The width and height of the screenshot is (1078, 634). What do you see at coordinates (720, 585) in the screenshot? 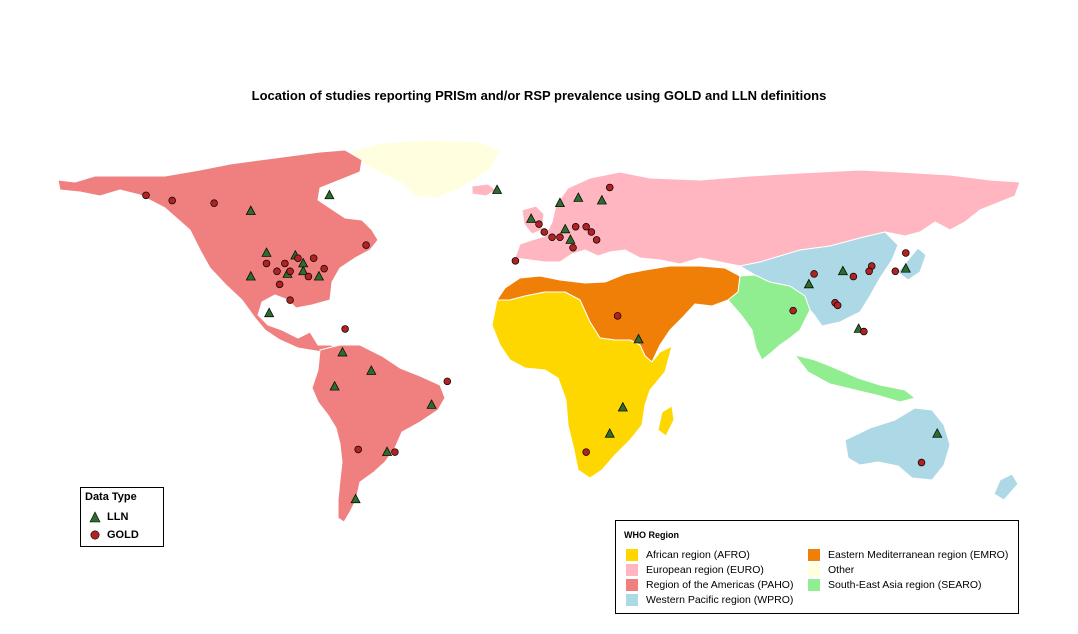
I see `legend-label-paho: Region of the Americas (PAHO)` at bounding box center [720, 585].